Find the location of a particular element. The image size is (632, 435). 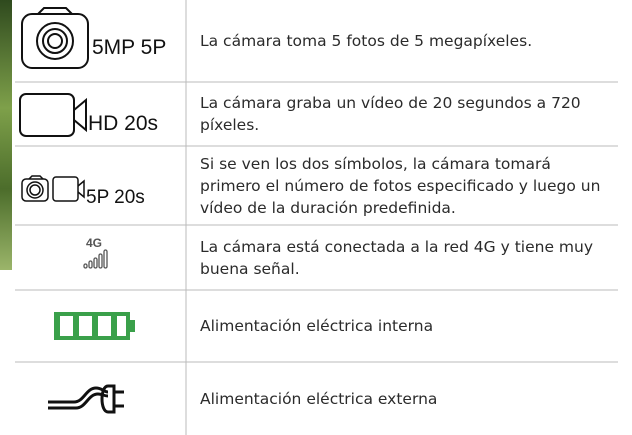

signal-icon is located at coordinates (95, 259).